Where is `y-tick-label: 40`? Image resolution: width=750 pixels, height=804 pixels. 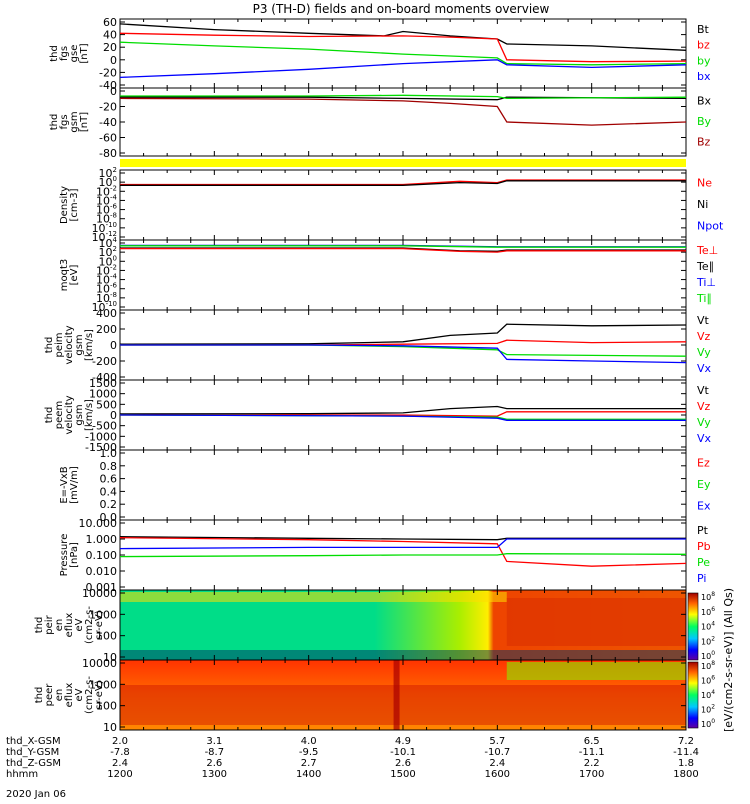 y-tick-label: 40 is located at coordinates (110, 35).